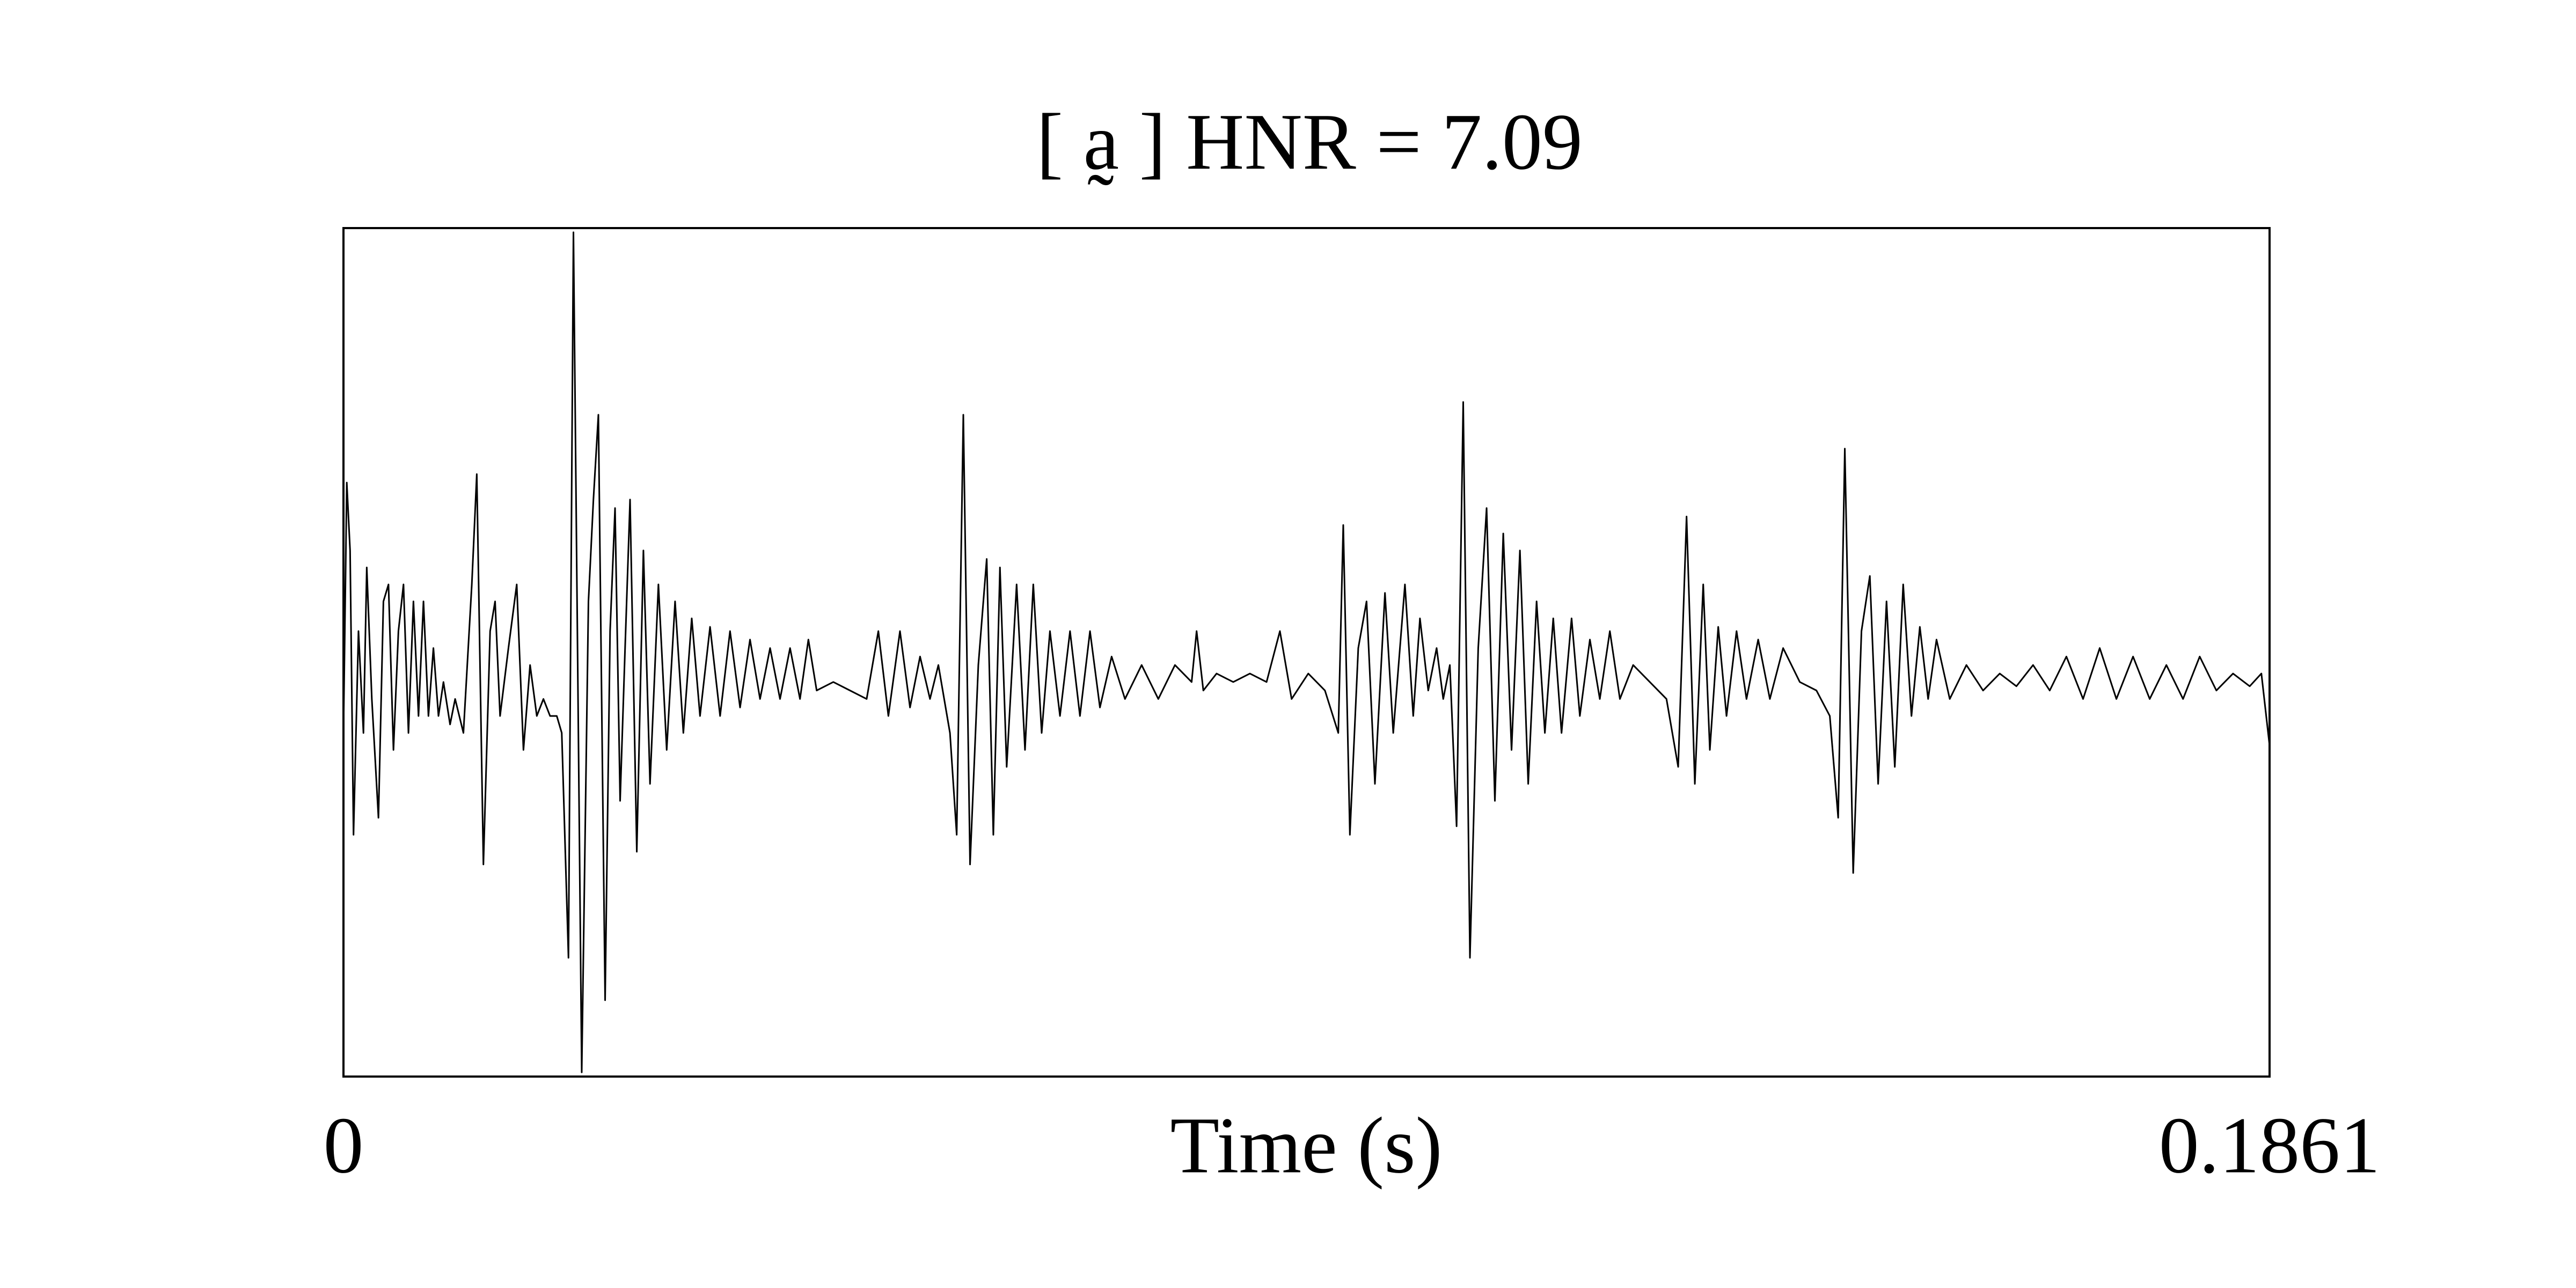  I want to click on x-tick-label: 0.1861, so click(2270, 1145).